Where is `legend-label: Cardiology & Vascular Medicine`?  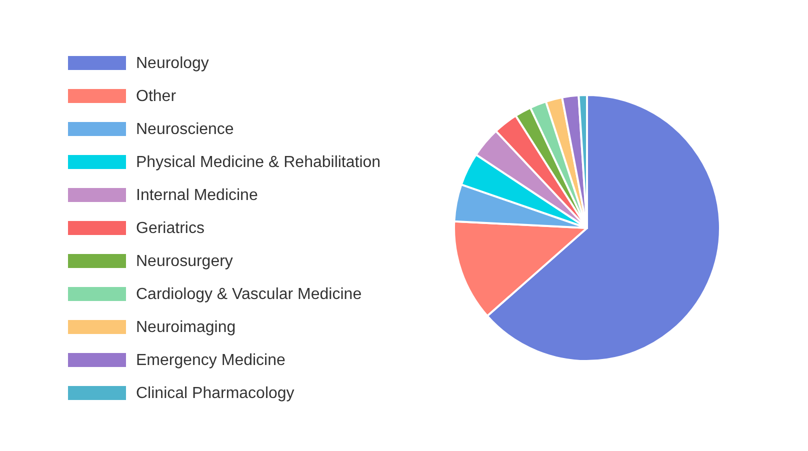 legend-label: Cardiology & Vascular Medicine is located at coordinates (249, 294).